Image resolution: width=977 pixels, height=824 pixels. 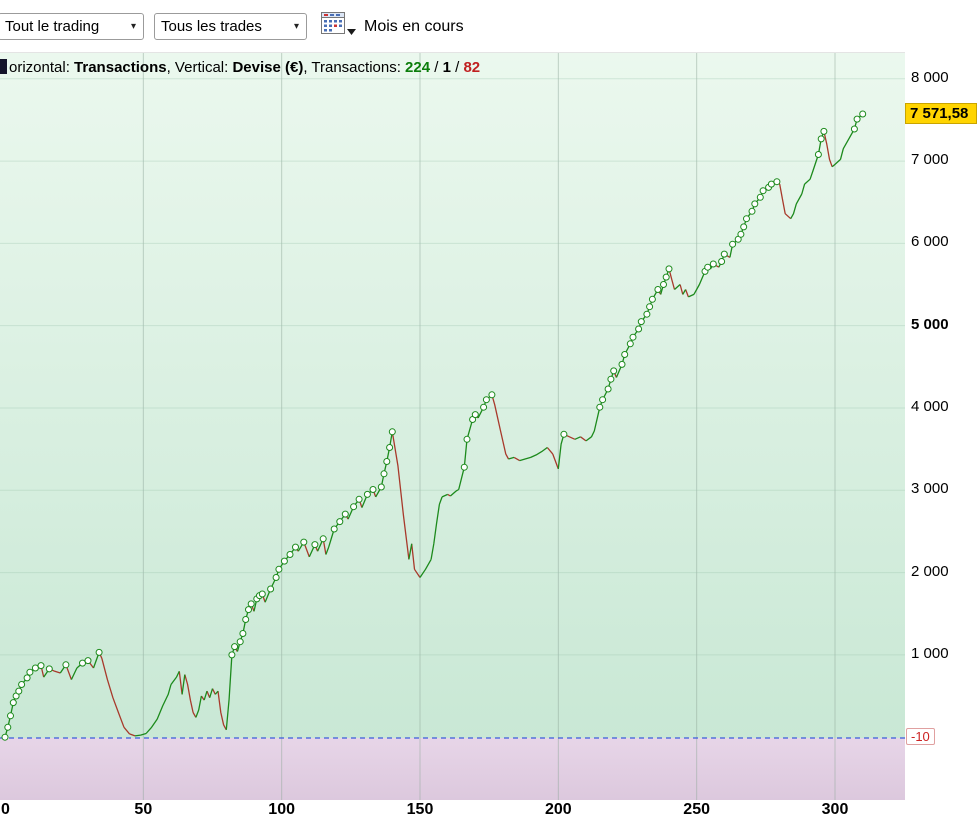 What do you see at coordinates (558, 809) in the screenshot?
I see `x-axis-label: 200` at bounding box center [558, 809].